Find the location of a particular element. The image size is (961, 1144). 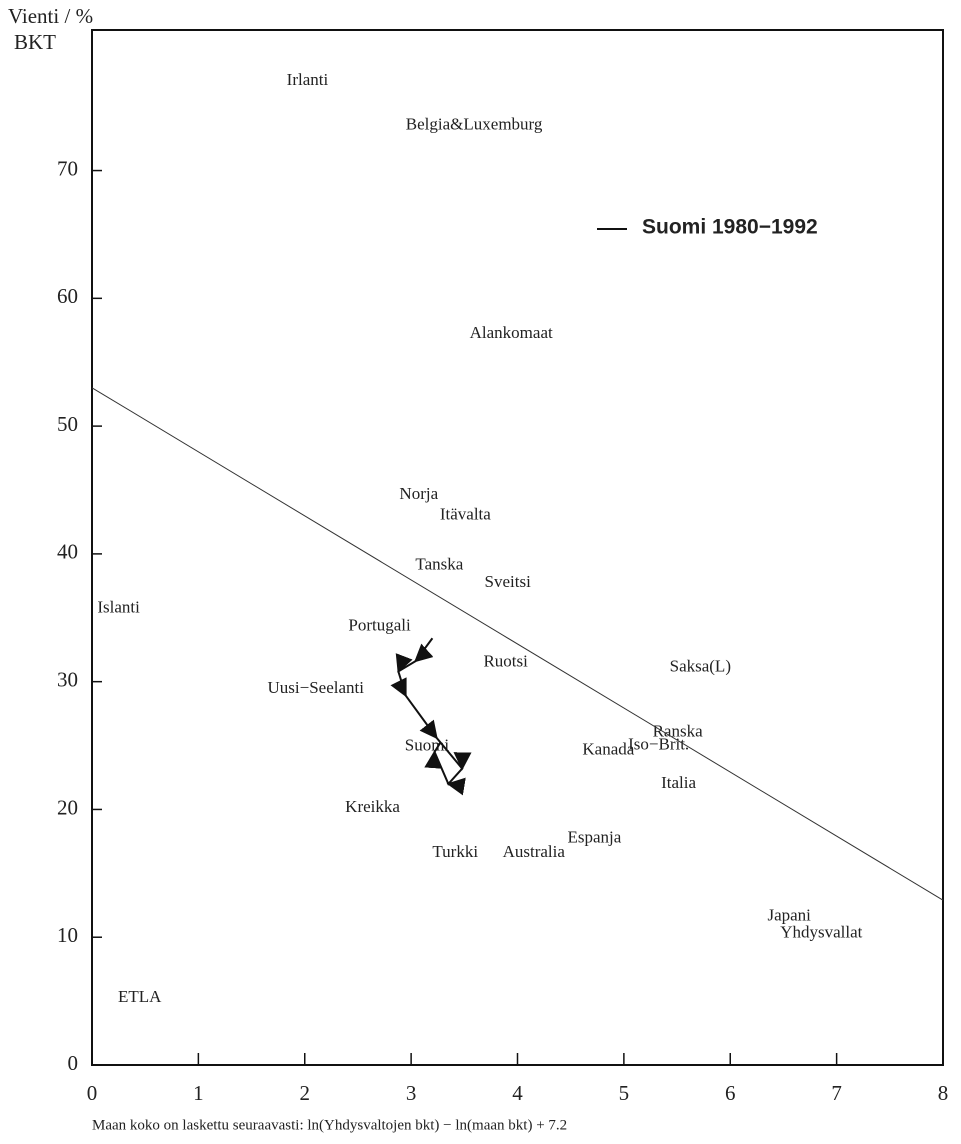

country-label: Kanada is located at coordinates (608, 749).